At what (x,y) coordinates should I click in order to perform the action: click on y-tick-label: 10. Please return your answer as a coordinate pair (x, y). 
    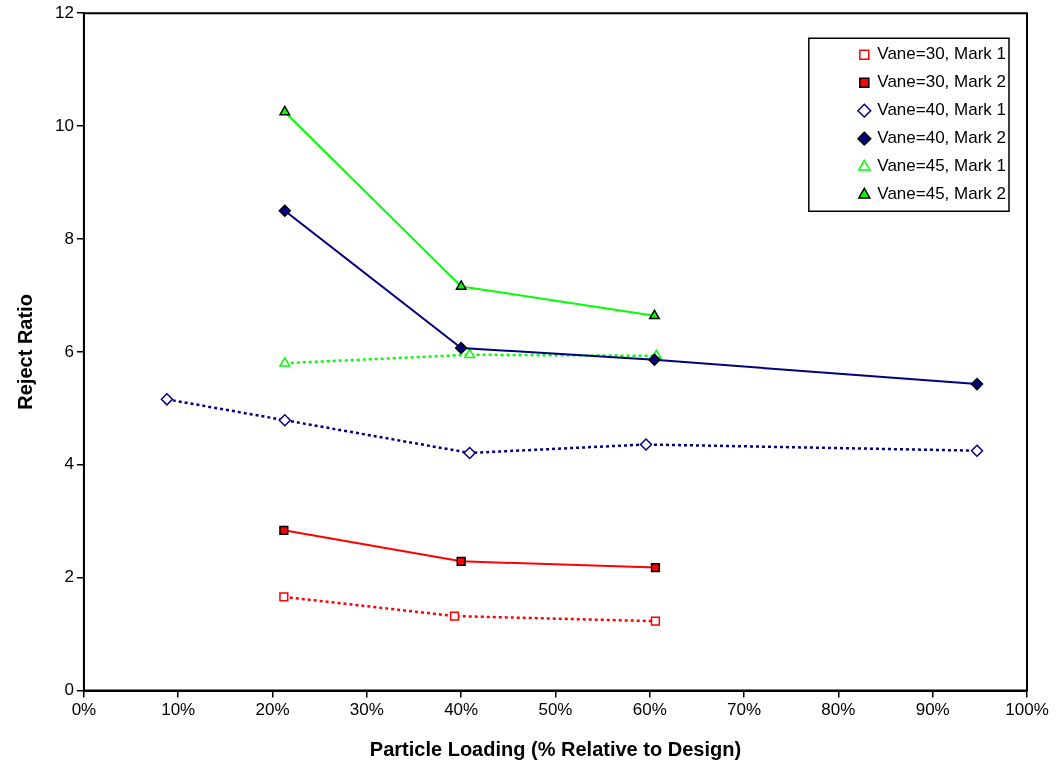
    Looking at the image, I should click on (64, 125).